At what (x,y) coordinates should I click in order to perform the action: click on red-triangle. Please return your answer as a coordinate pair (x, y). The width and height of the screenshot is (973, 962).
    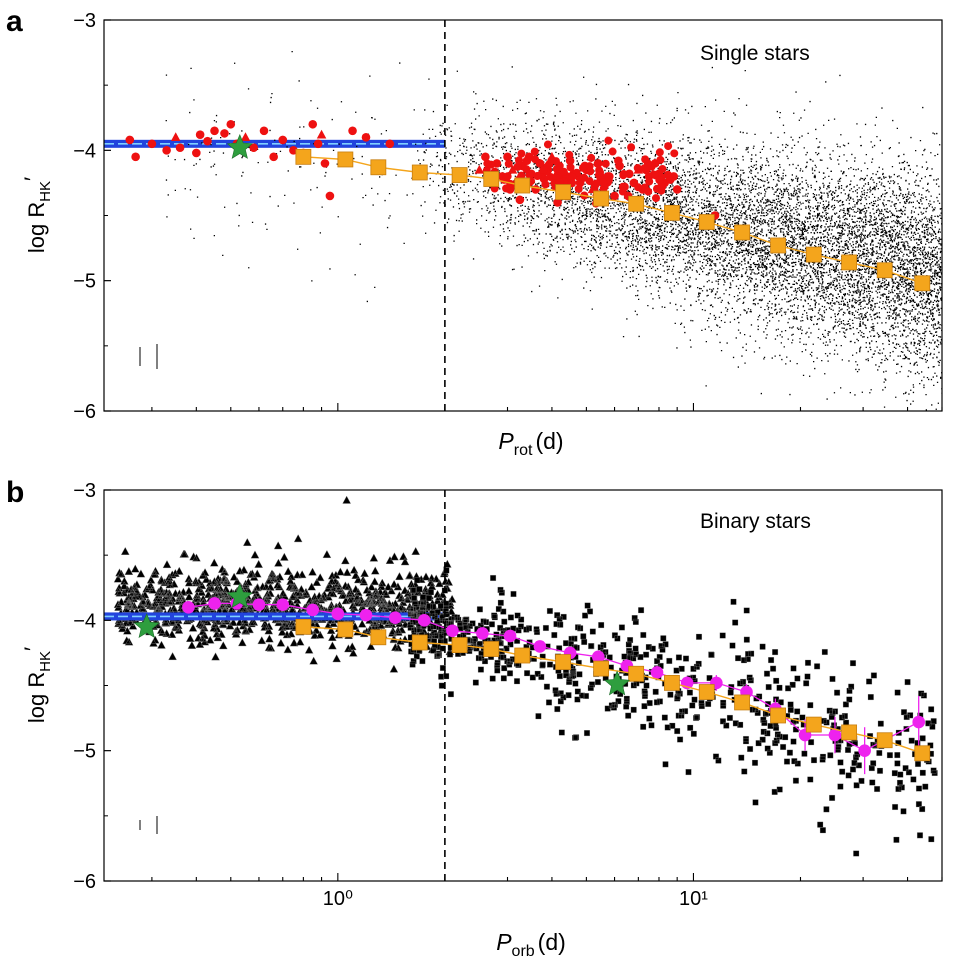
    Looking at the image, I should click on (245, 137).